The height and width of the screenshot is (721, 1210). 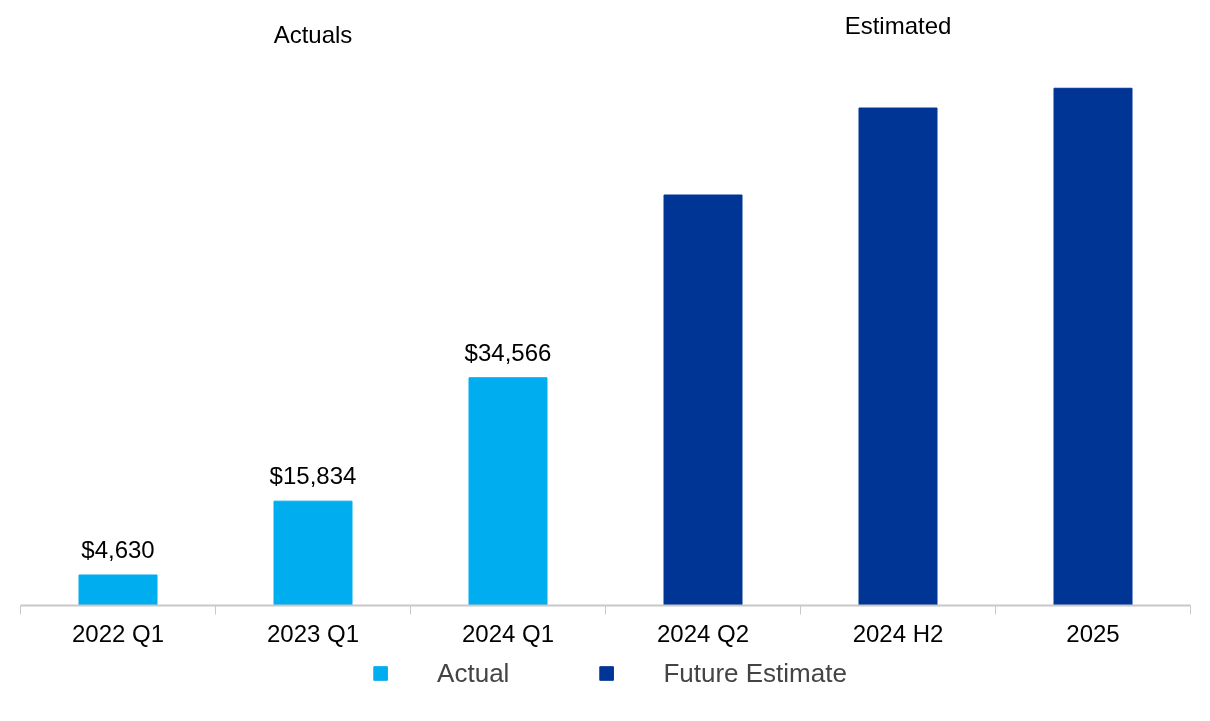 What do you see at coordinates (473, 673) in the screenshot?
I see `legend-label: Actual` at bounding box center [473, 673].